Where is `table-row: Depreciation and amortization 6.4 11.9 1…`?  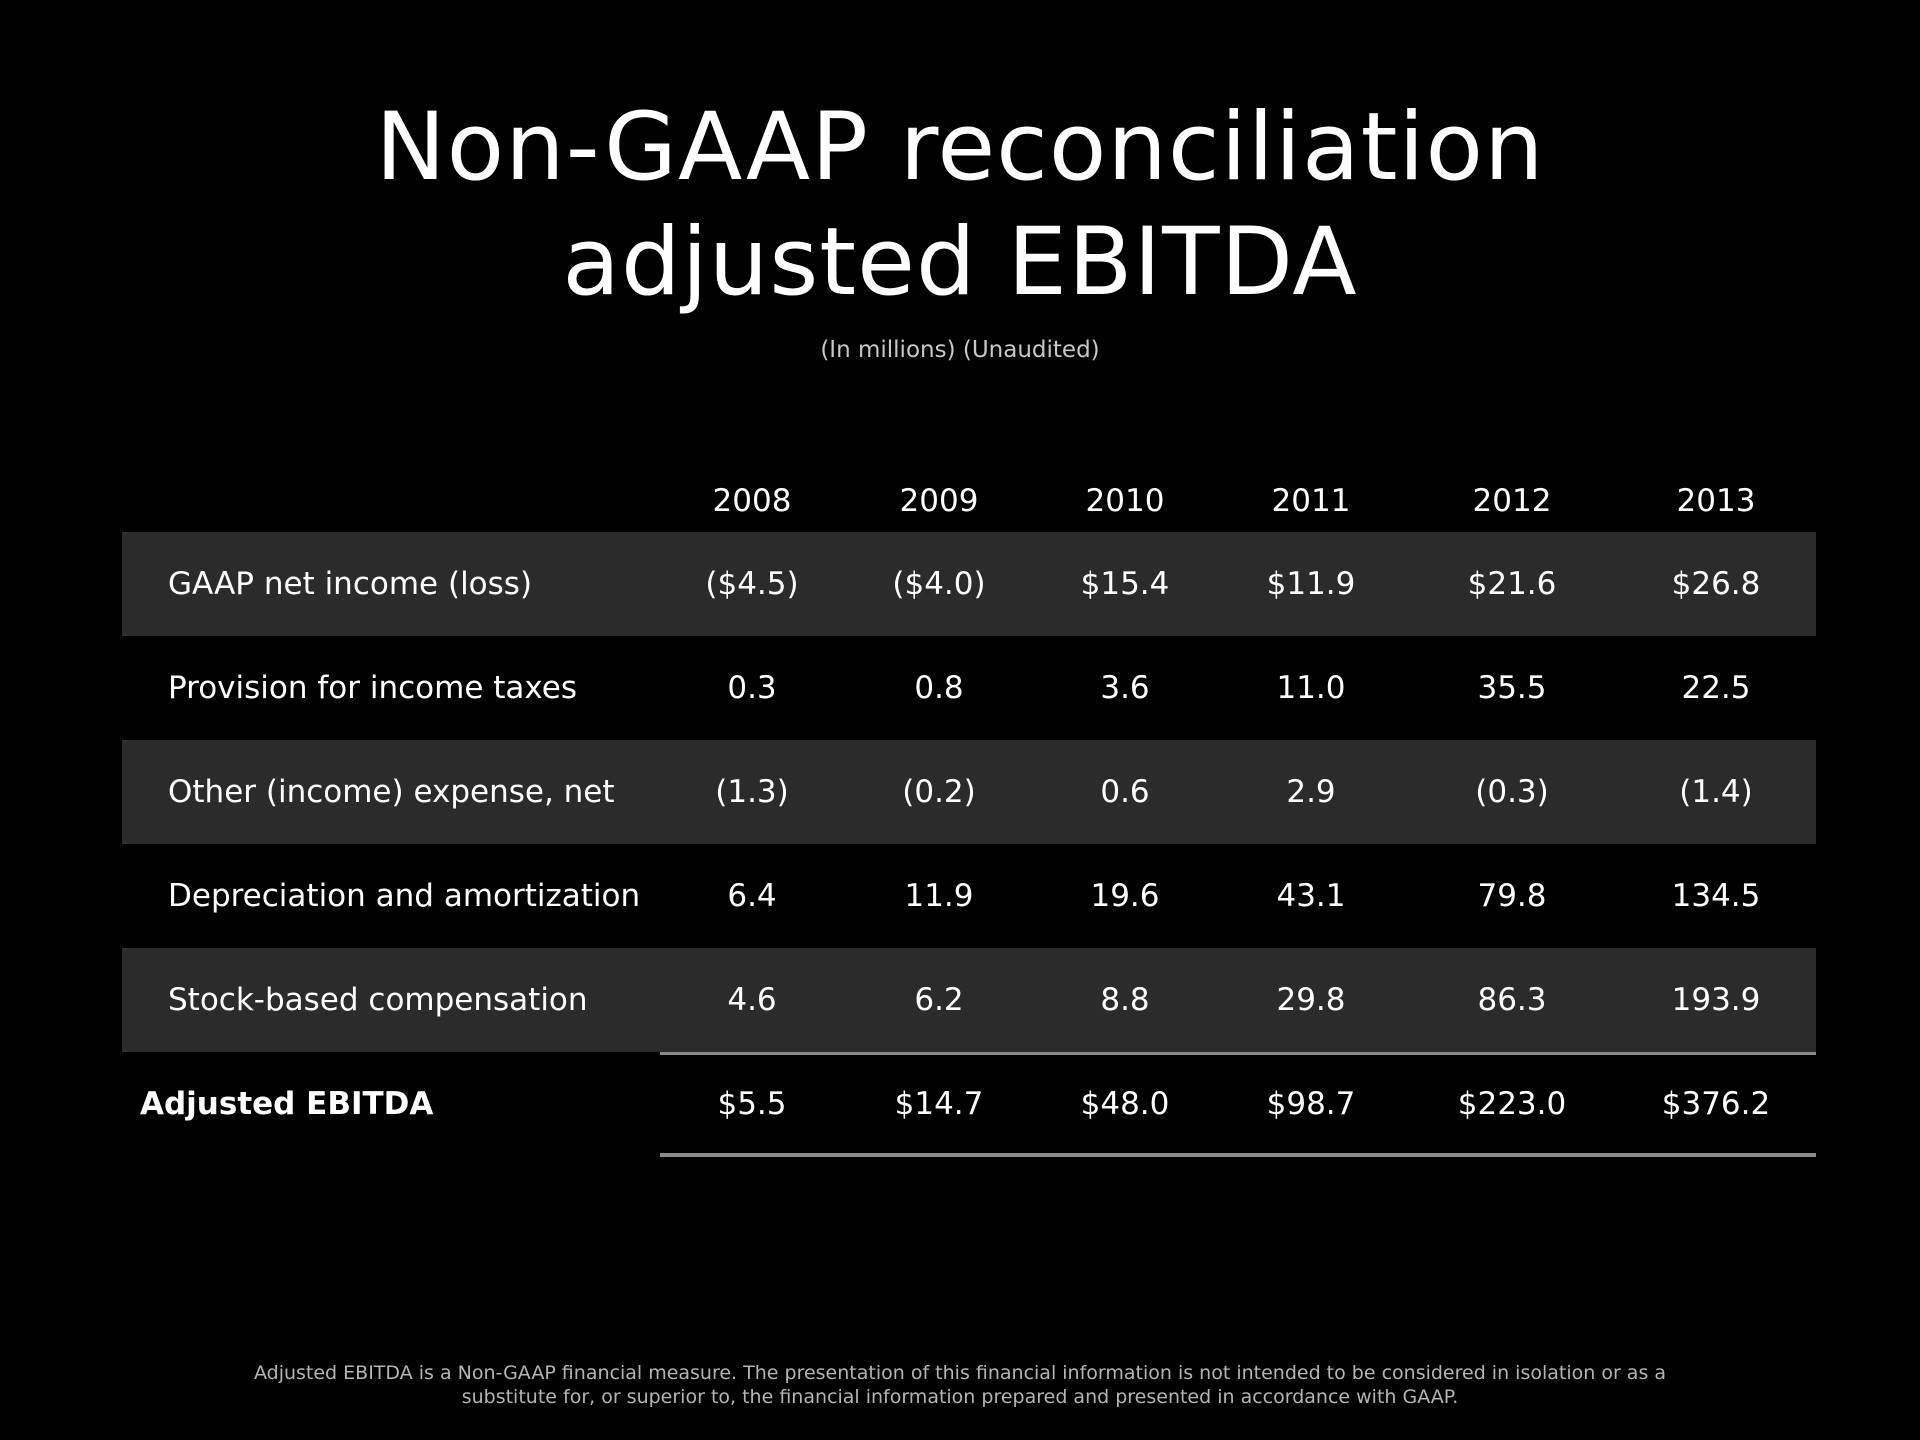
table-row: Depreciation and amortization 6.4 11.9 1… is located at coordinates (969, 896).